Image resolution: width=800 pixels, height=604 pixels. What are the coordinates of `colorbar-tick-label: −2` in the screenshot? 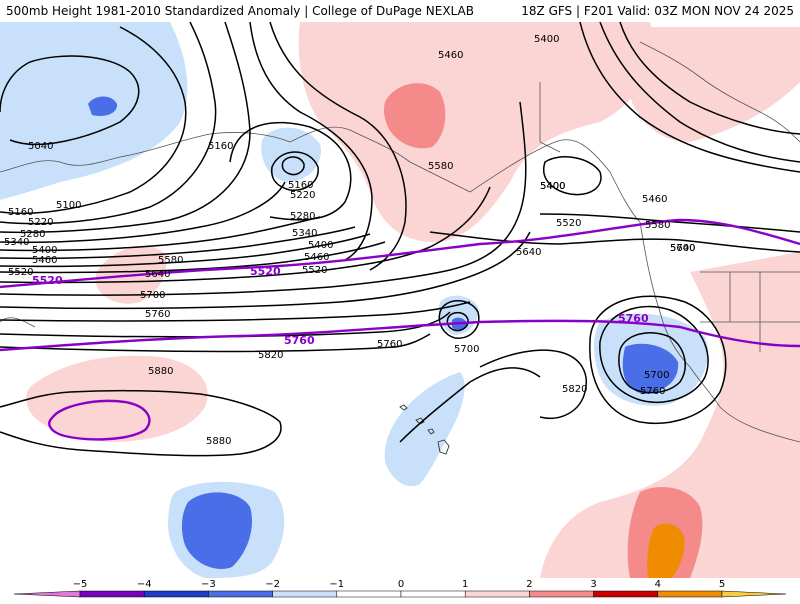 It's located at (272, 584).